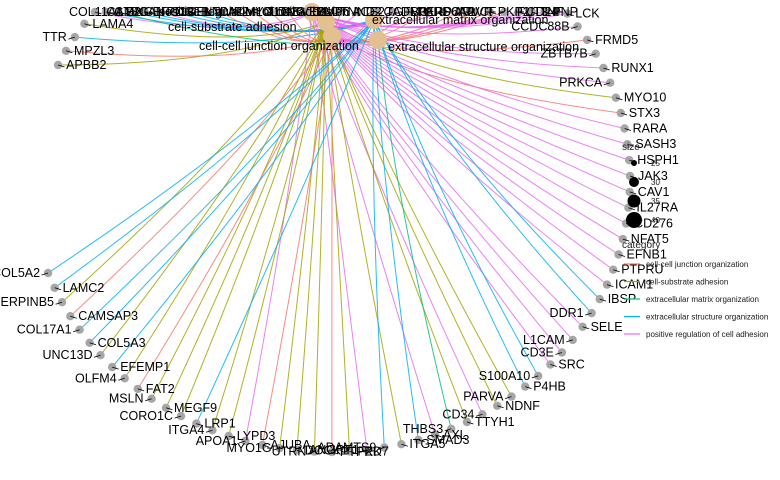  I want to click on gene-label-ptpru: PTPRU, so click(642, 270).